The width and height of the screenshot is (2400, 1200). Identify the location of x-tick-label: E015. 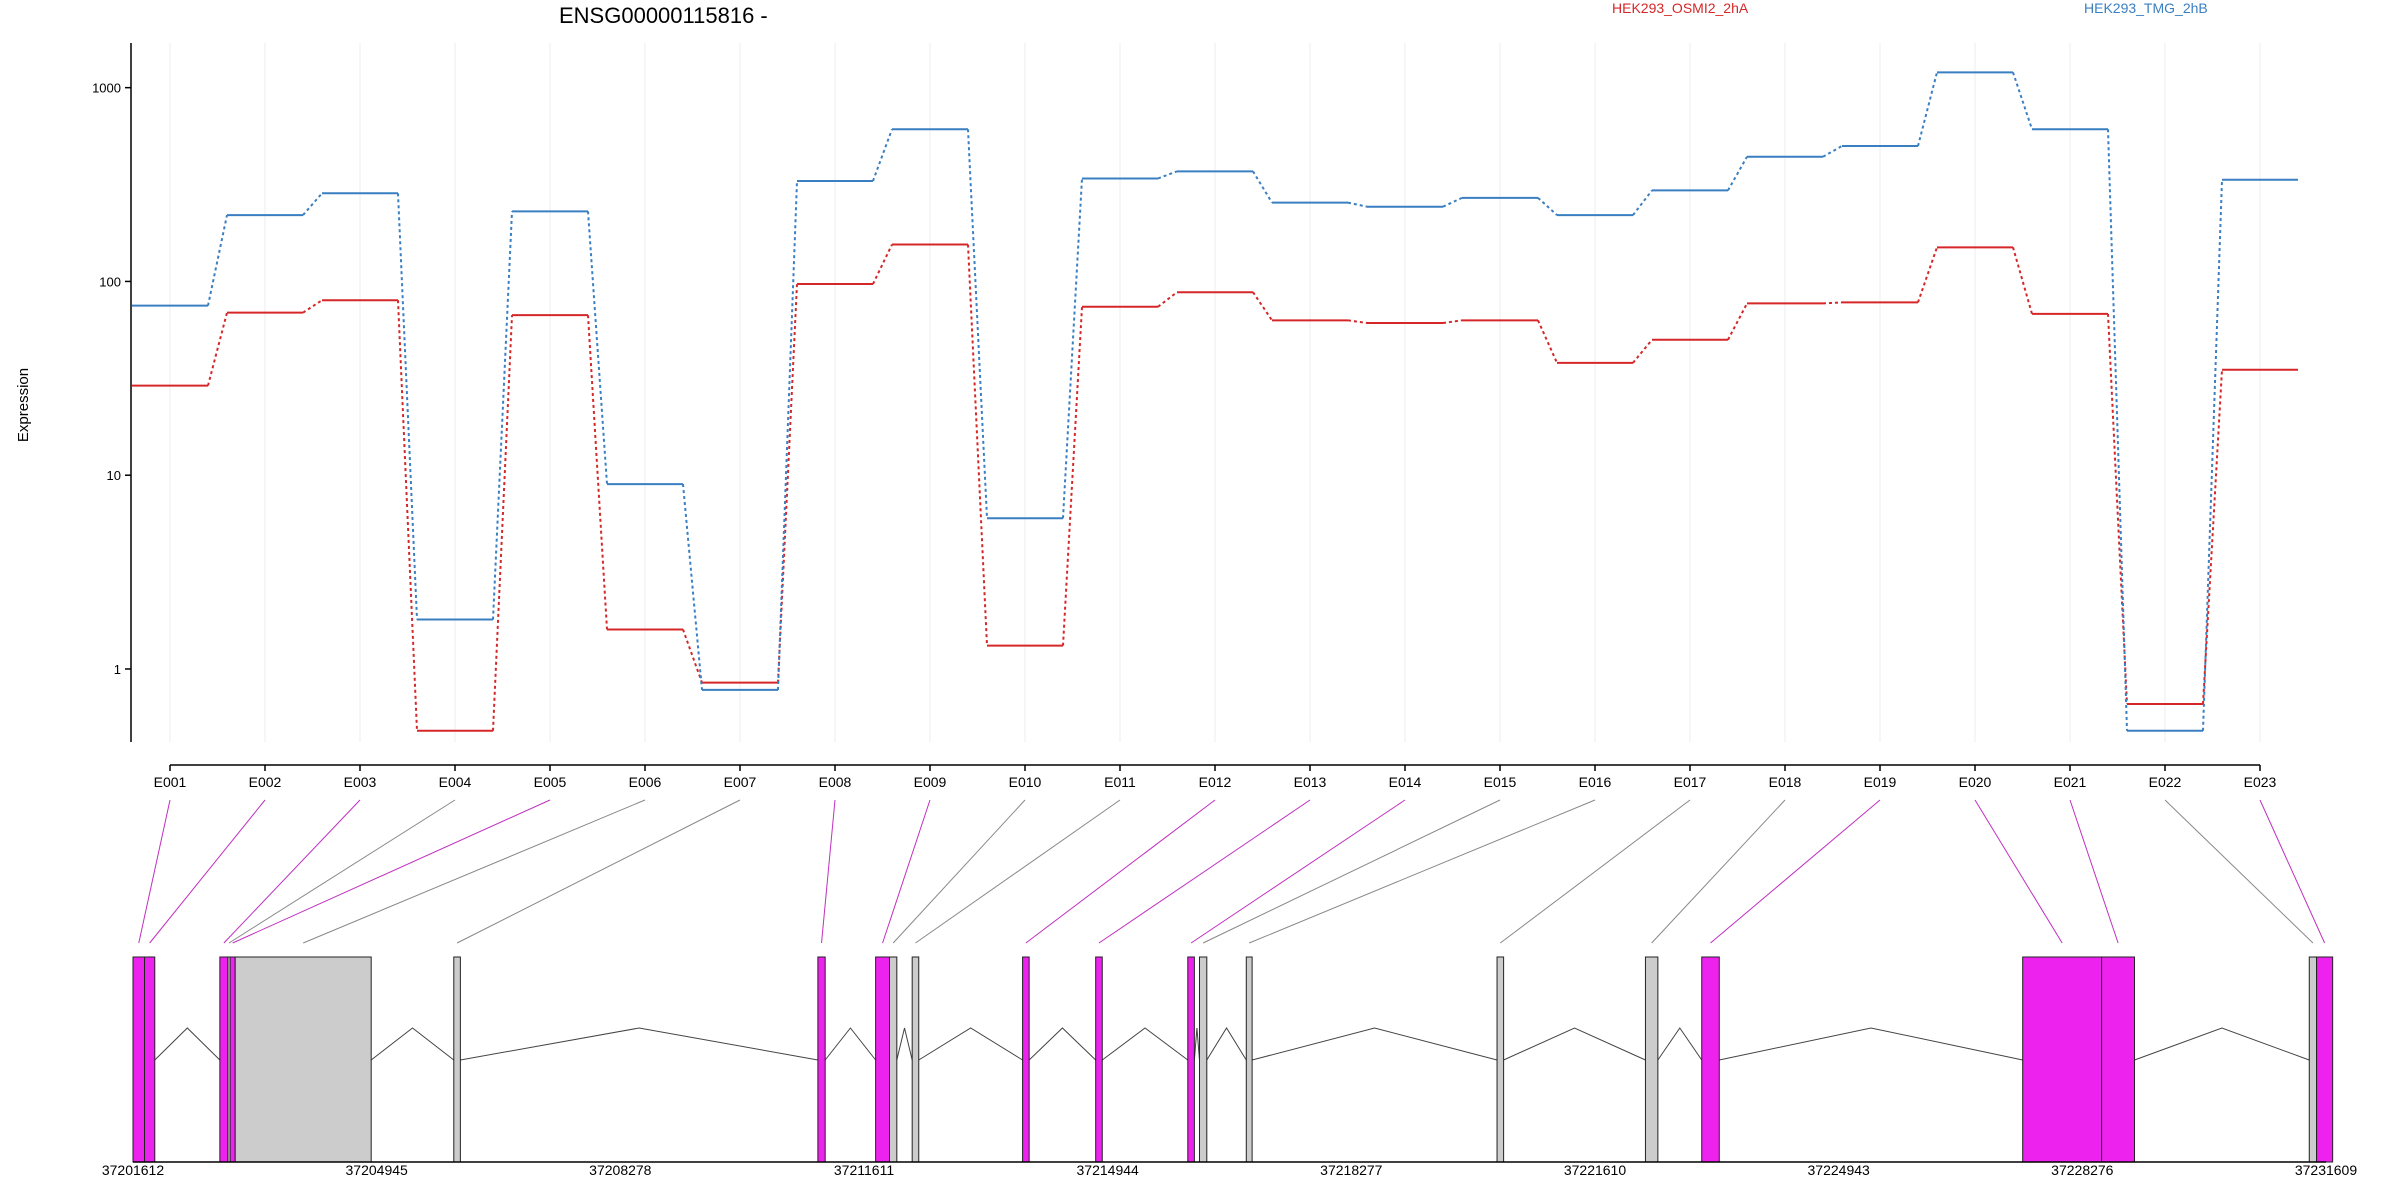
(1500, 782).